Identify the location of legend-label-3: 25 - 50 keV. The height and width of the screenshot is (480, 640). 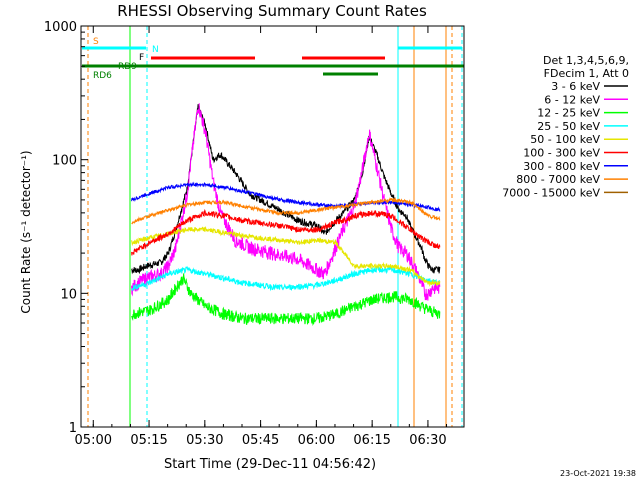
(568, 126).